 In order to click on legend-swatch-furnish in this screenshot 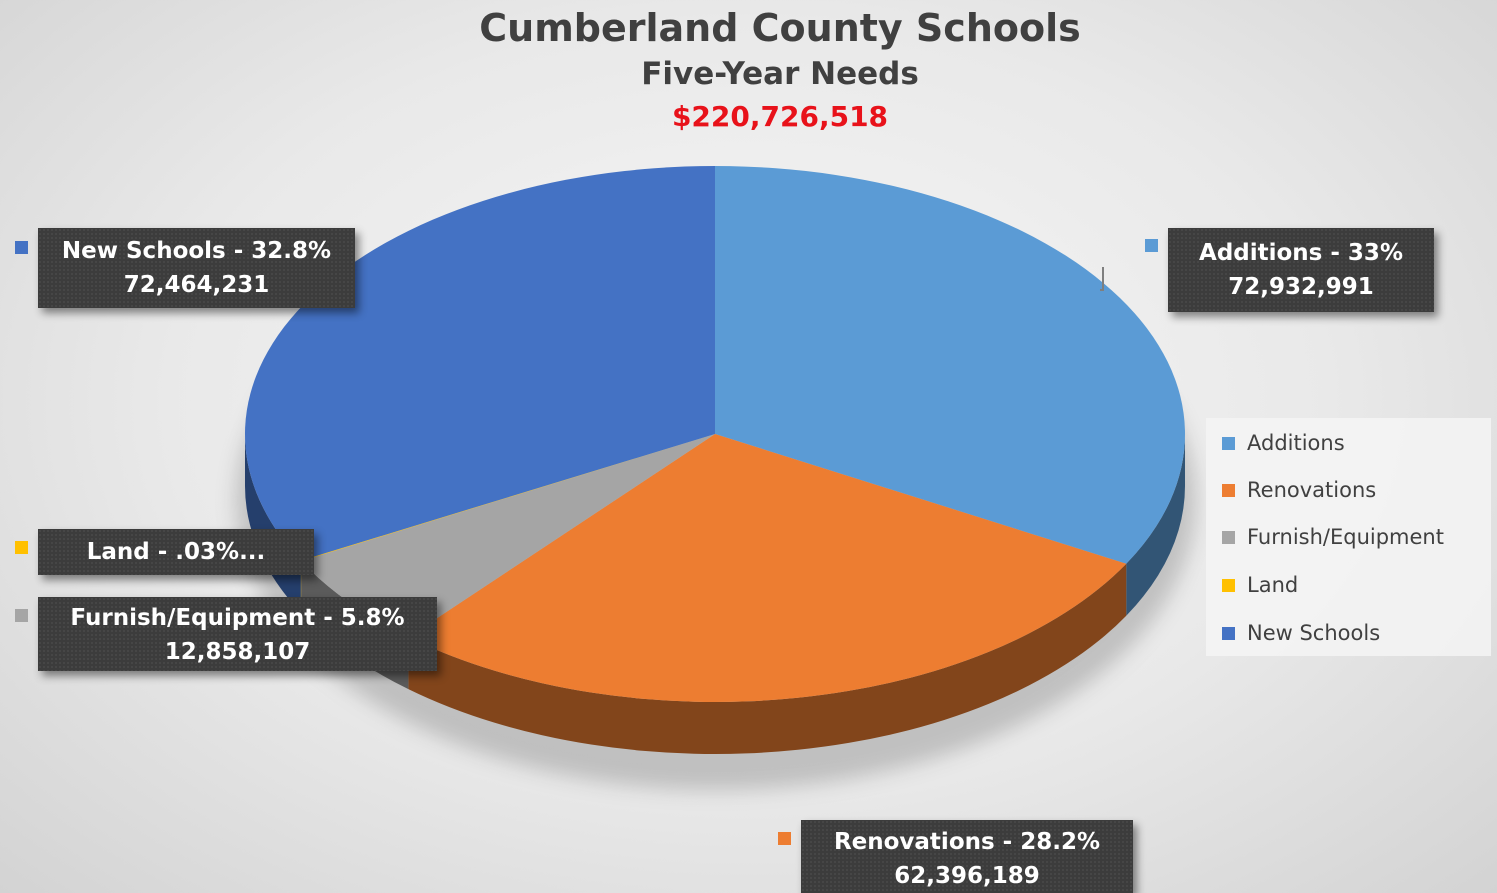, I will do `click(1228, 537)`.